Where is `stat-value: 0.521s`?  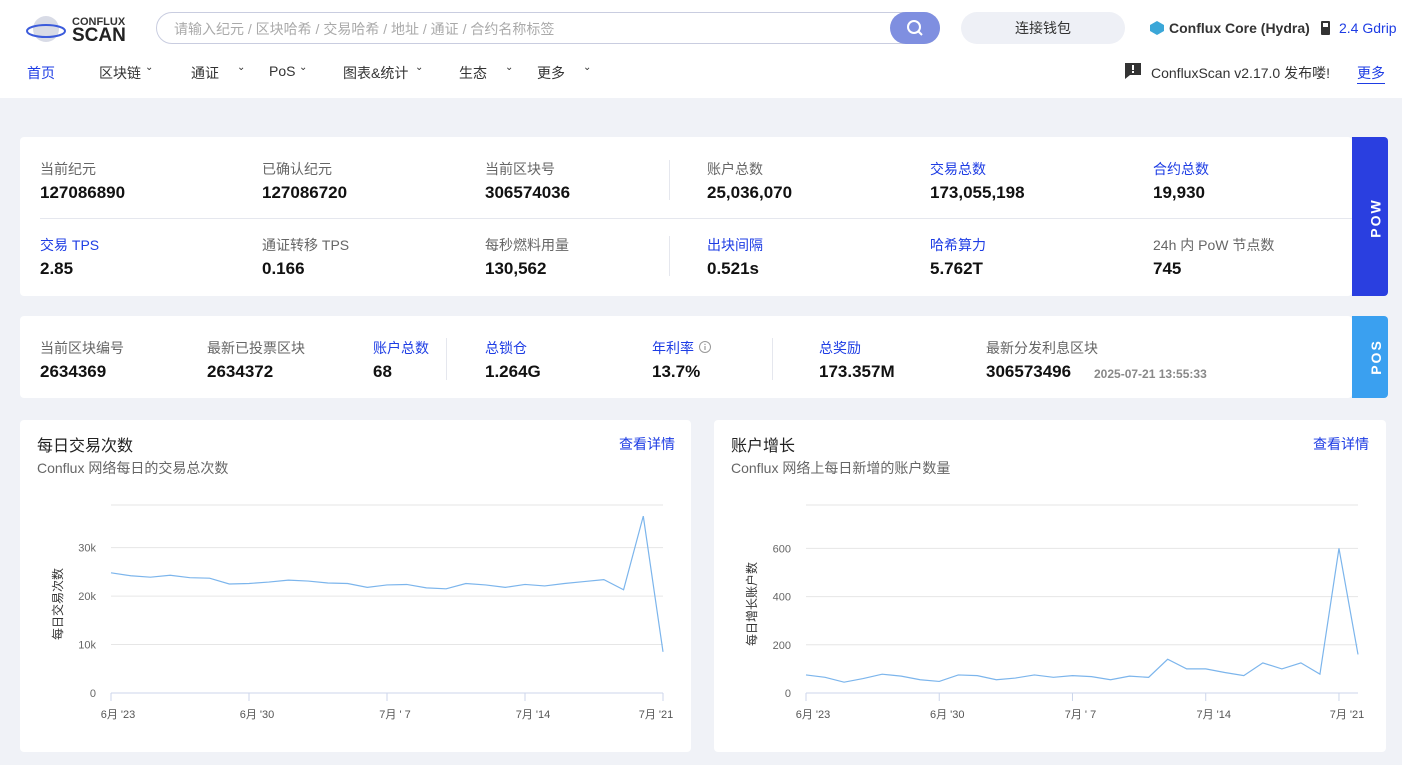
stat-value: 0.521s is located at coordinates (733, 268).